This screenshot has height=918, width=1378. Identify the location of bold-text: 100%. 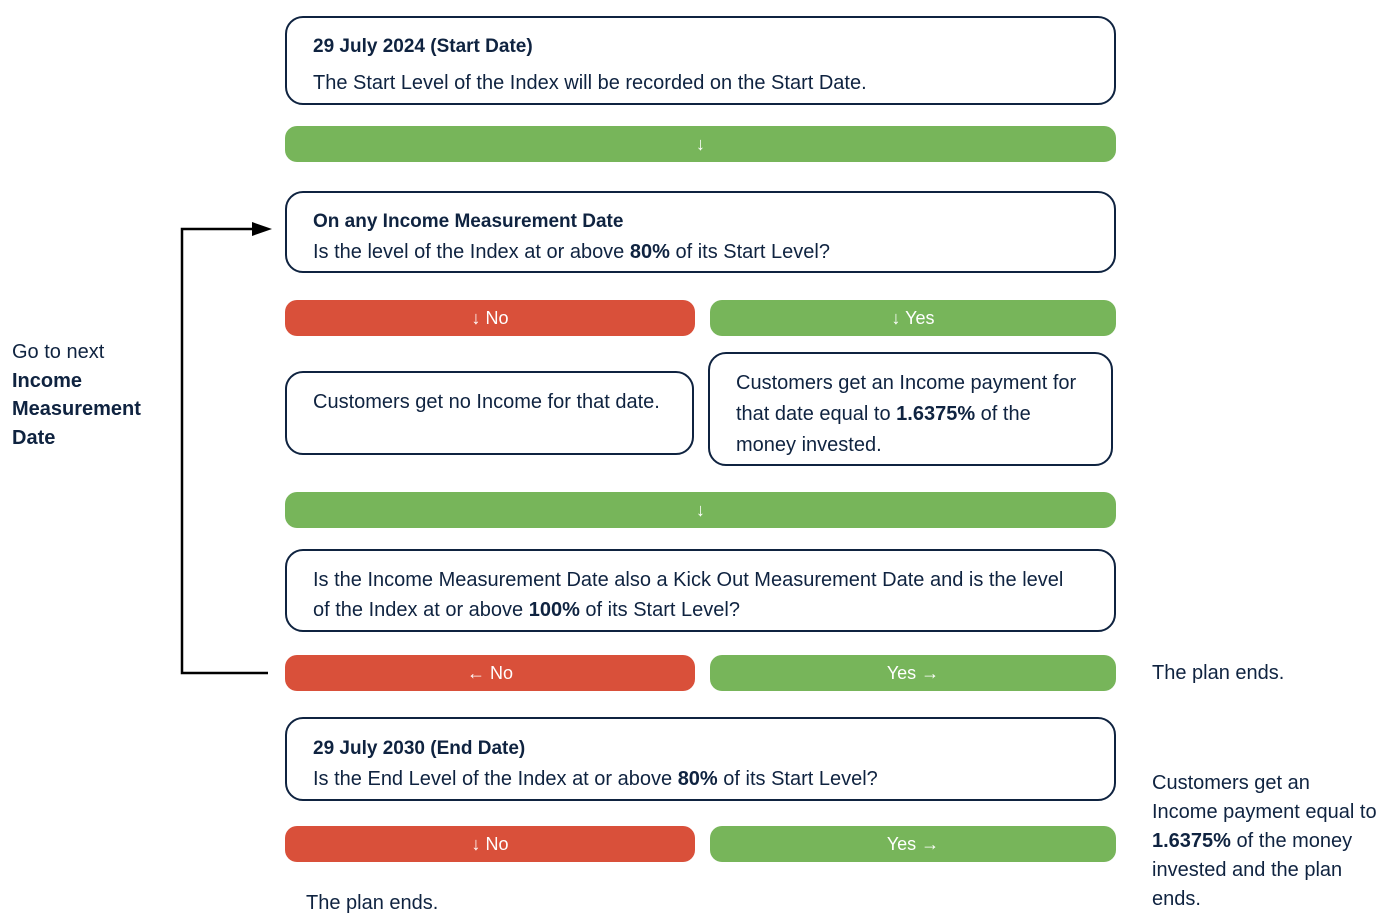
(554, 610).